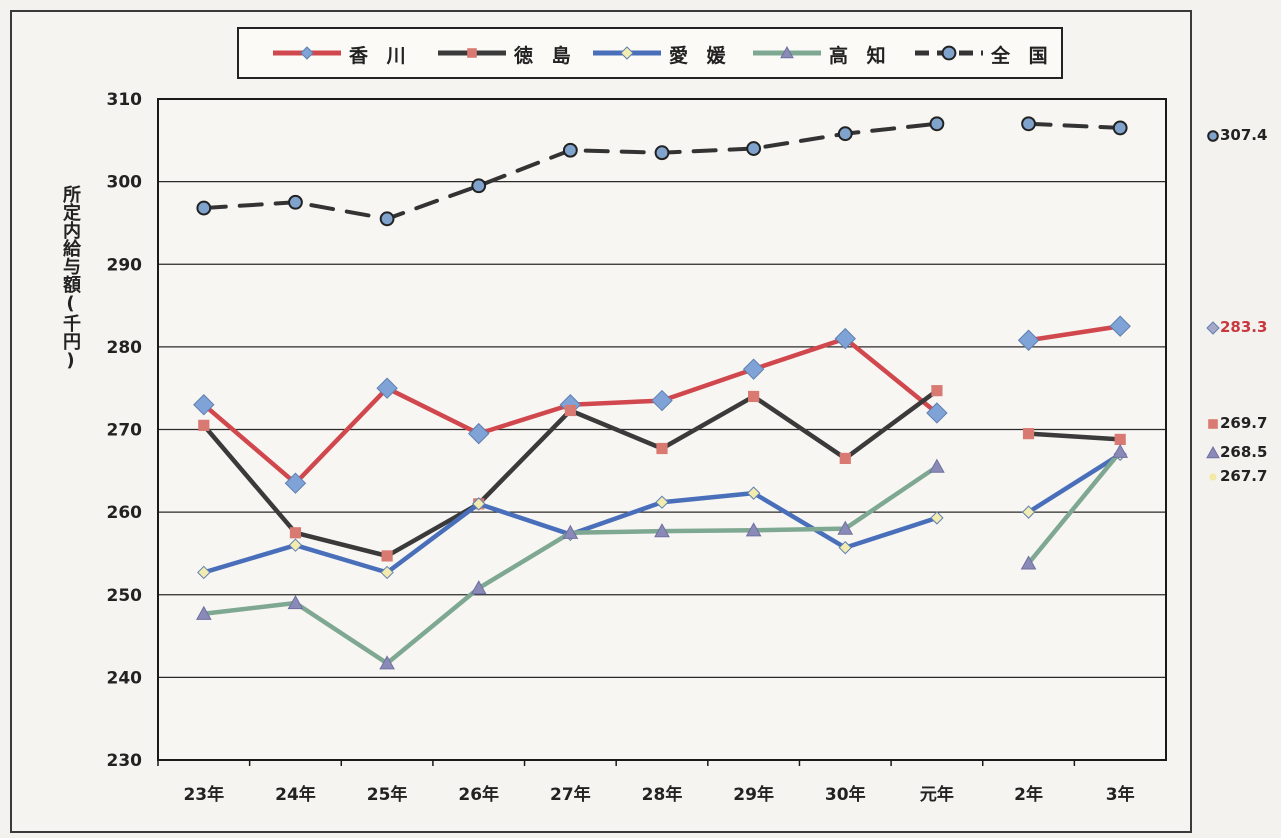 The width and height of the screenshot is (1281, 838). What do you see at coordinates (295, 794) in the screenshot?
I see `x-tick-label: 24年` at bounding box center [295, 794].